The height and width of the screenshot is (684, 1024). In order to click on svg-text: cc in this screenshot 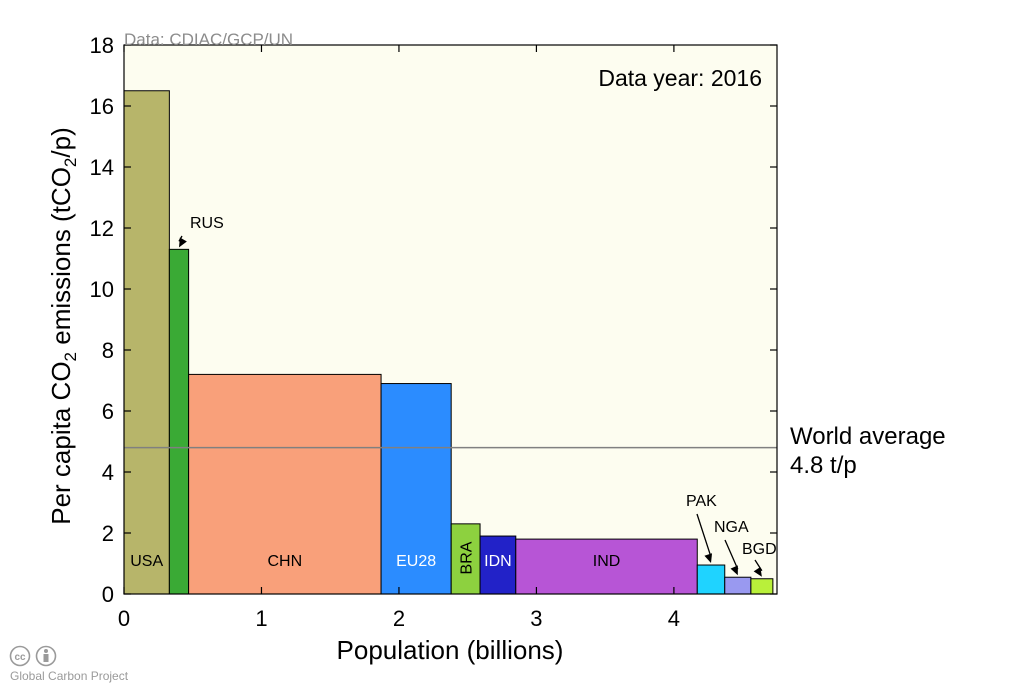, I will do `click(20, 657)`.